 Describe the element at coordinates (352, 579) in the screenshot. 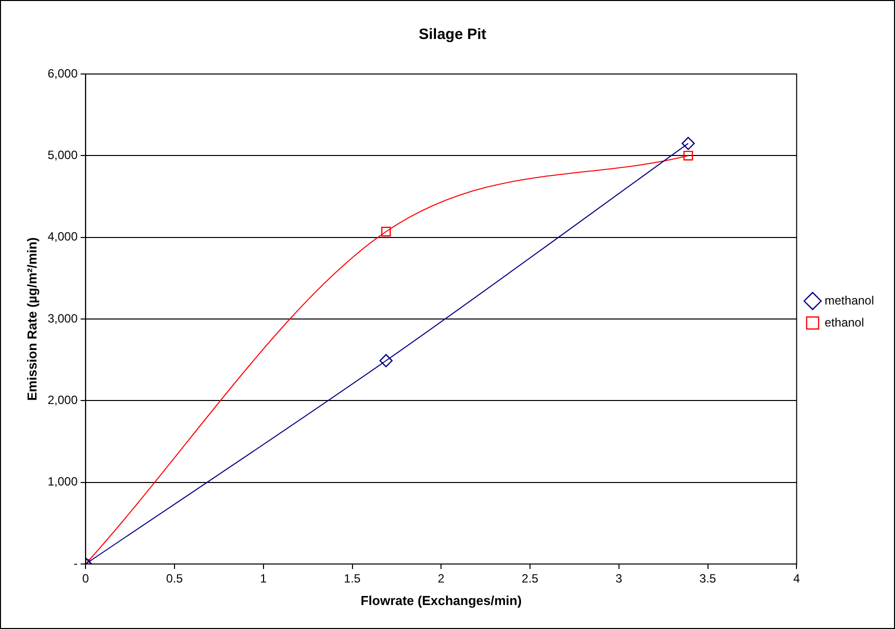

I see `x-tick-label: 1.5` at that location.